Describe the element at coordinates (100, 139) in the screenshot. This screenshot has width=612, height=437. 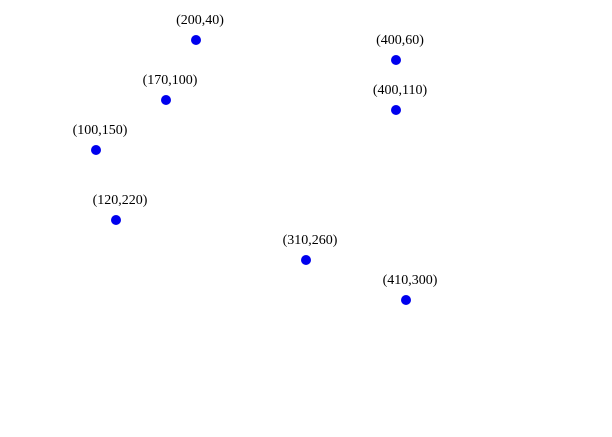
I see `data-point-group: (100,150)` at that location.